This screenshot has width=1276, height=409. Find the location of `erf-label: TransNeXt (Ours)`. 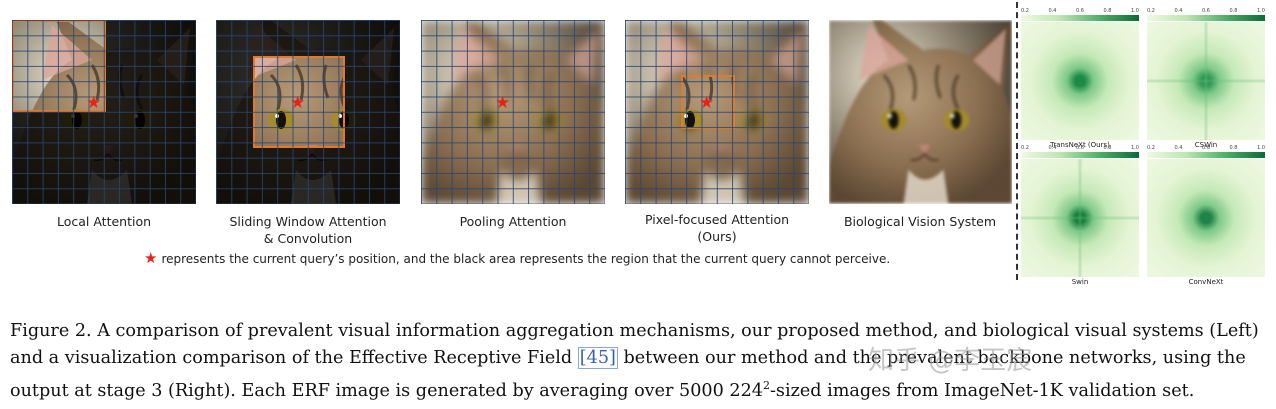

erf-label: TransNeXt (Ours) is located at coordinates (1080, 145).